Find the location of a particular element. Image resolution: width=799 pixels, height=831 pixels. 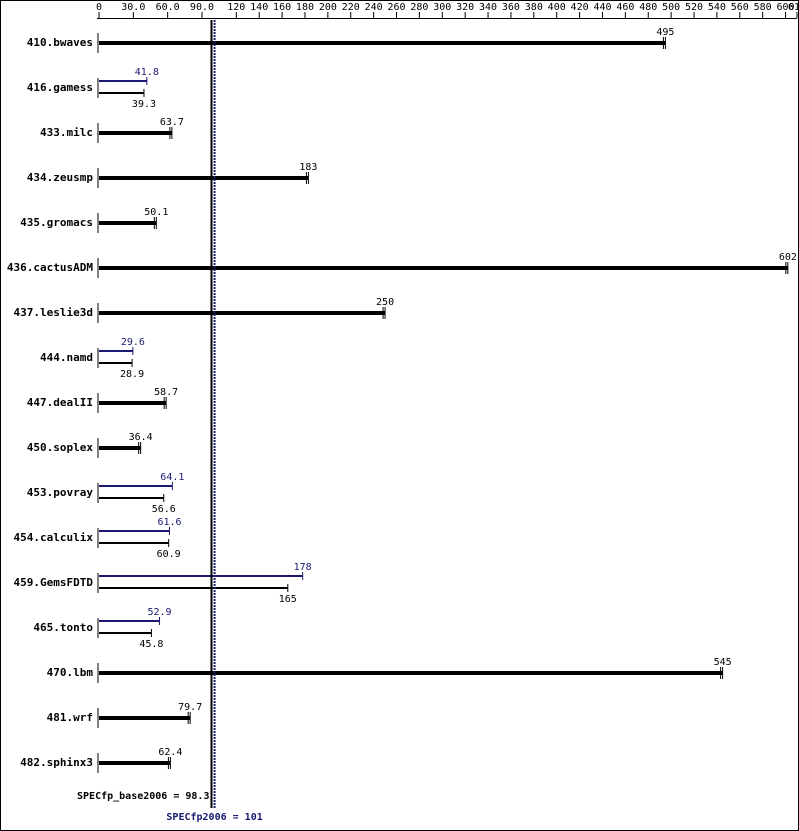

x-tick-label: 200 is located at coordinates (328, 7).